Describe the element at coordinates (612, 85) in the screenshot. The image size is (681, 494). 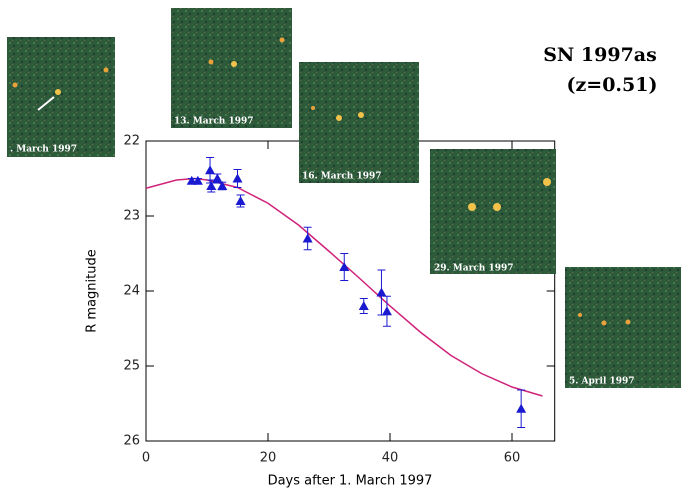
I see `chart-subtitle: (z=0.51)` at that location.